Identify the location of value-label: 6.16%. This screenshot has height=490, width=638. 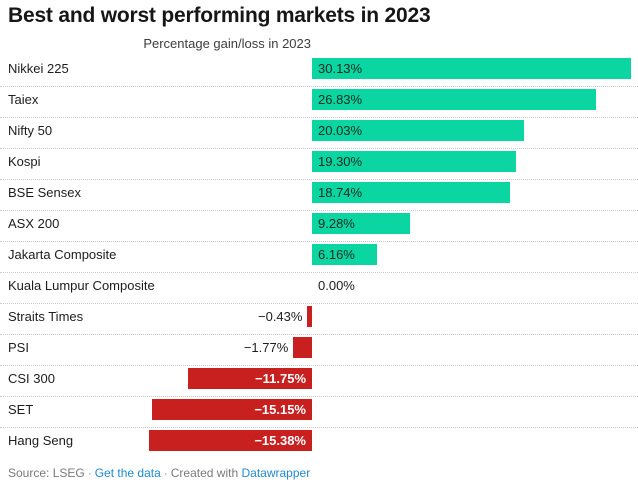
(336, 254).